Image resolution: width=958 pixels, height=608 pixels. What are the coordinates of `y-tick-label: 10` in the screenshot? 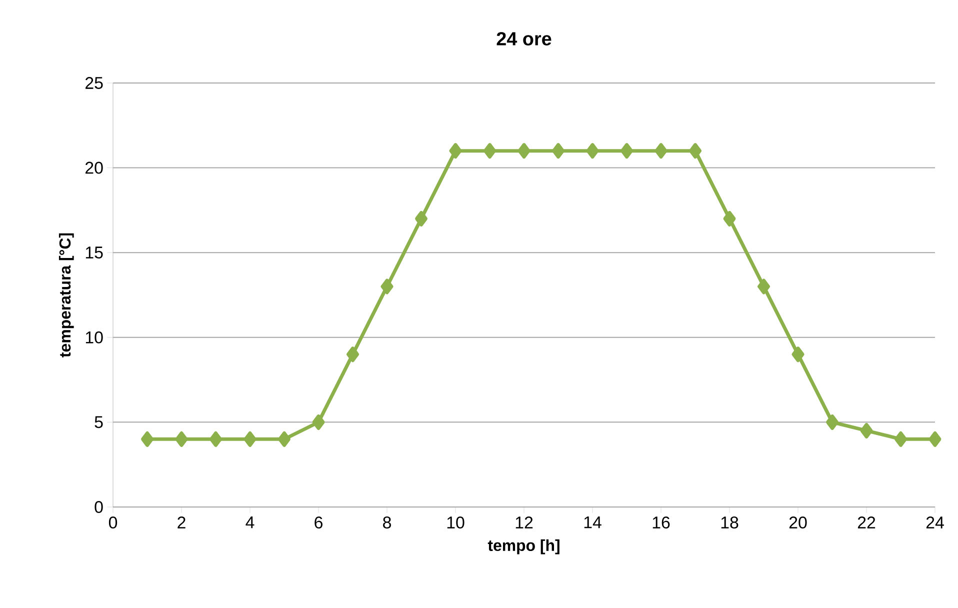 It's located at (94, 337).